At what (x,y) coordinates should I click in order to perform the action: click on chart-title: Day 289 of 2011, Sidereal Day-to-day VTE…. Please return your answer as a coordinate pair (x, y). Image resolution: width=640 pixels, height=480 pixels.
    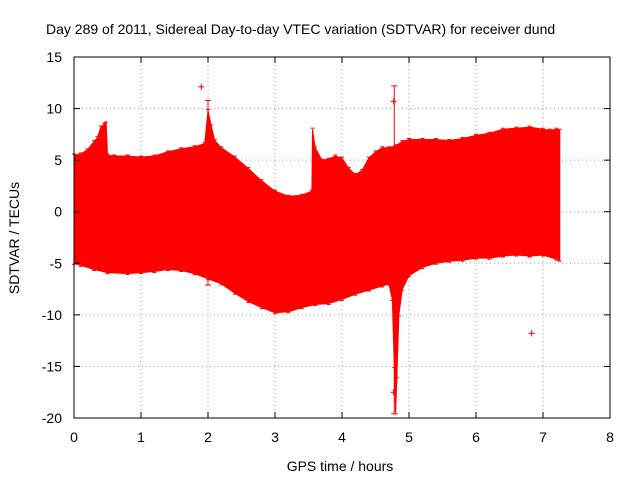
    Looking at the image, I should click on (300, 29).